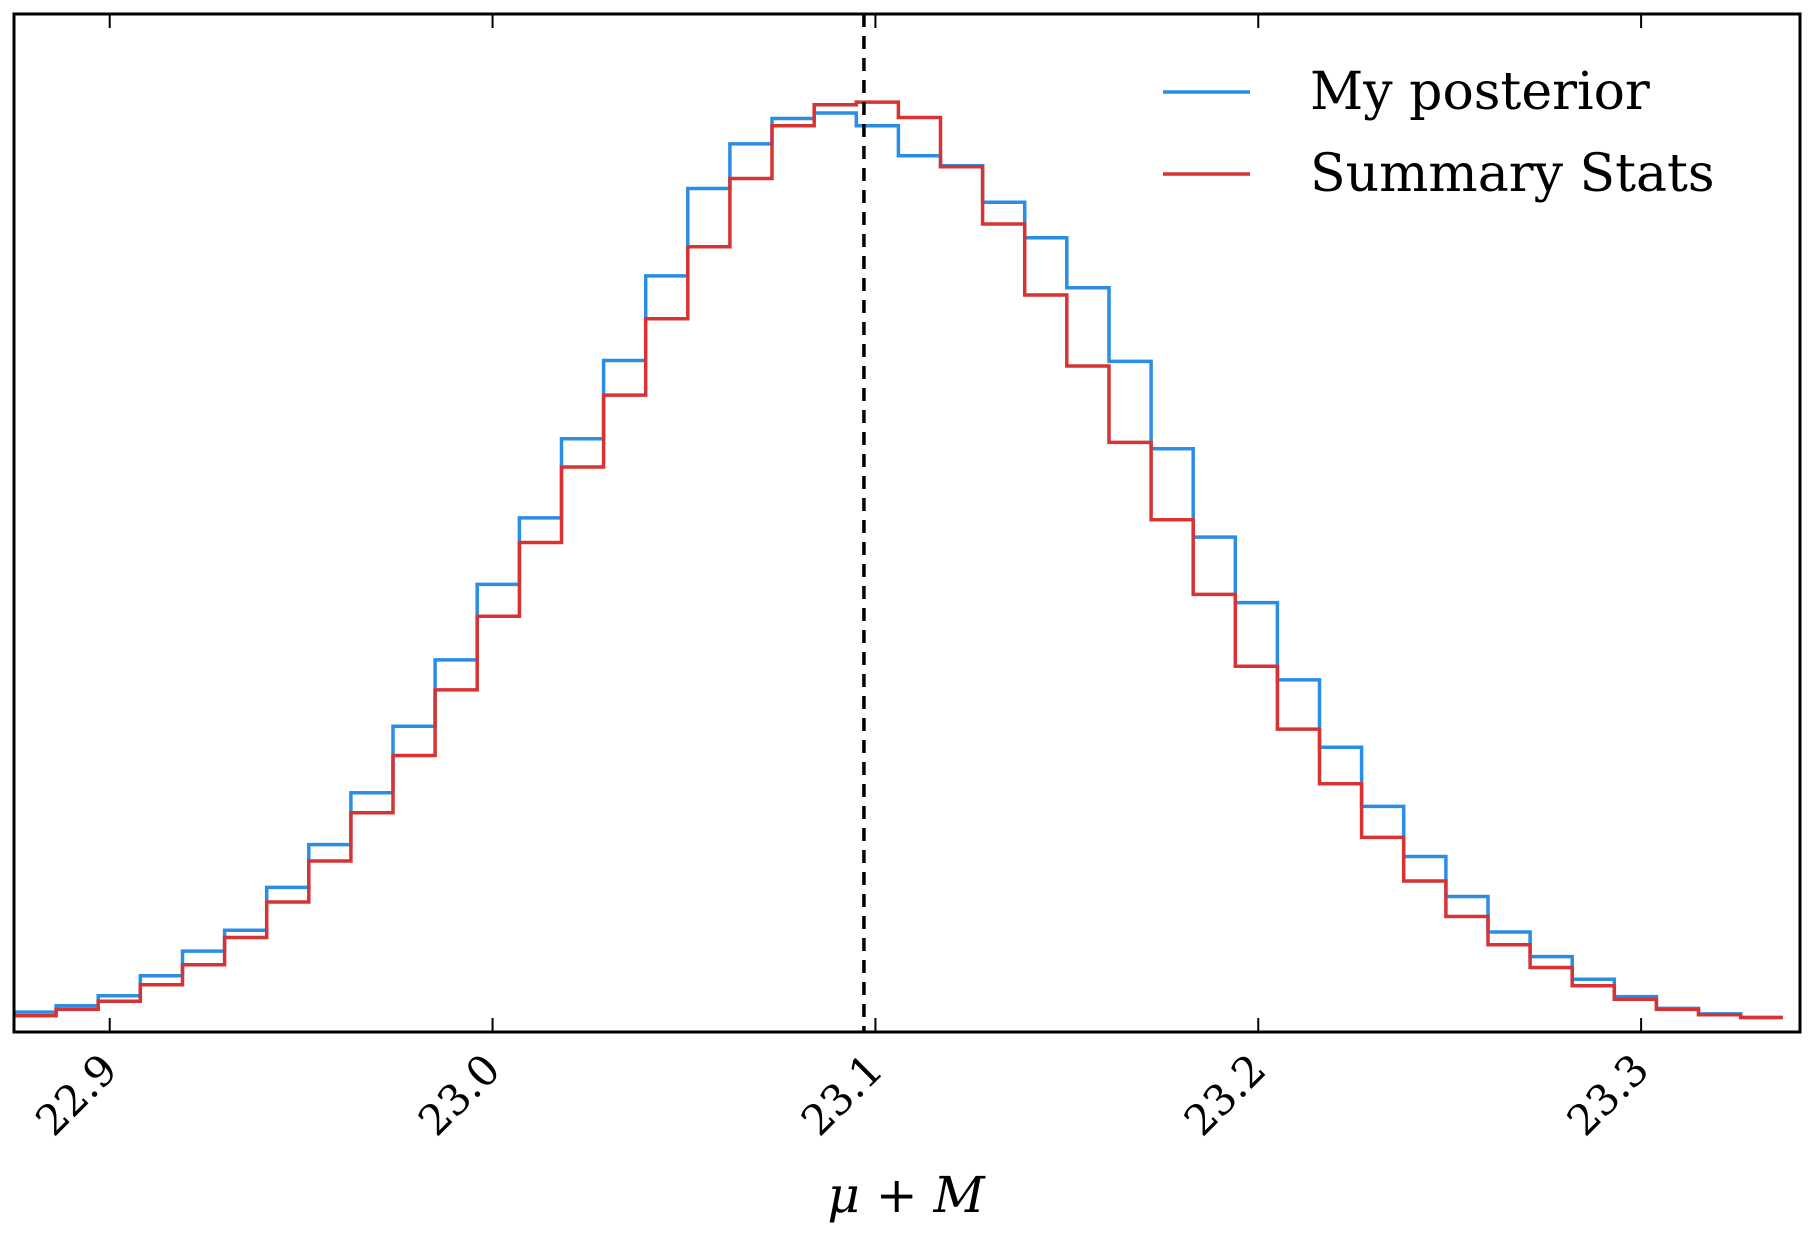  I want to click on x-tick-label: 23.0, so click(459, 1094).